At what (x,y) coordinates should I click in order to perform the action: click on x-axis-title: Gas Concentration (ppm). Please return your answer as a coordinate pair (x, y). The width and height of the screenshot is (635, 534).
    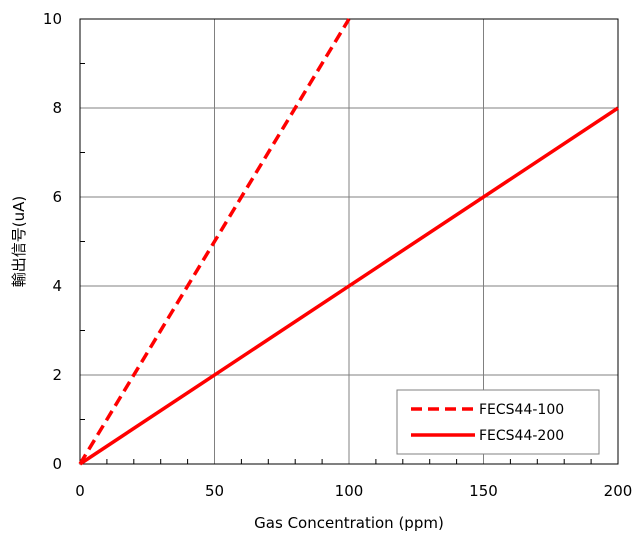
    Looking at the image, I should click on (349, 523).